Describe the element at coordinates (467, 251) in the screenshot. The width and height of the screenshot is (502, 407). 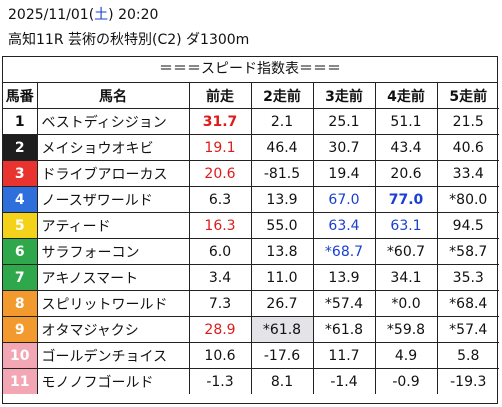
I see `speed-index-cell: *58.7` at that location.